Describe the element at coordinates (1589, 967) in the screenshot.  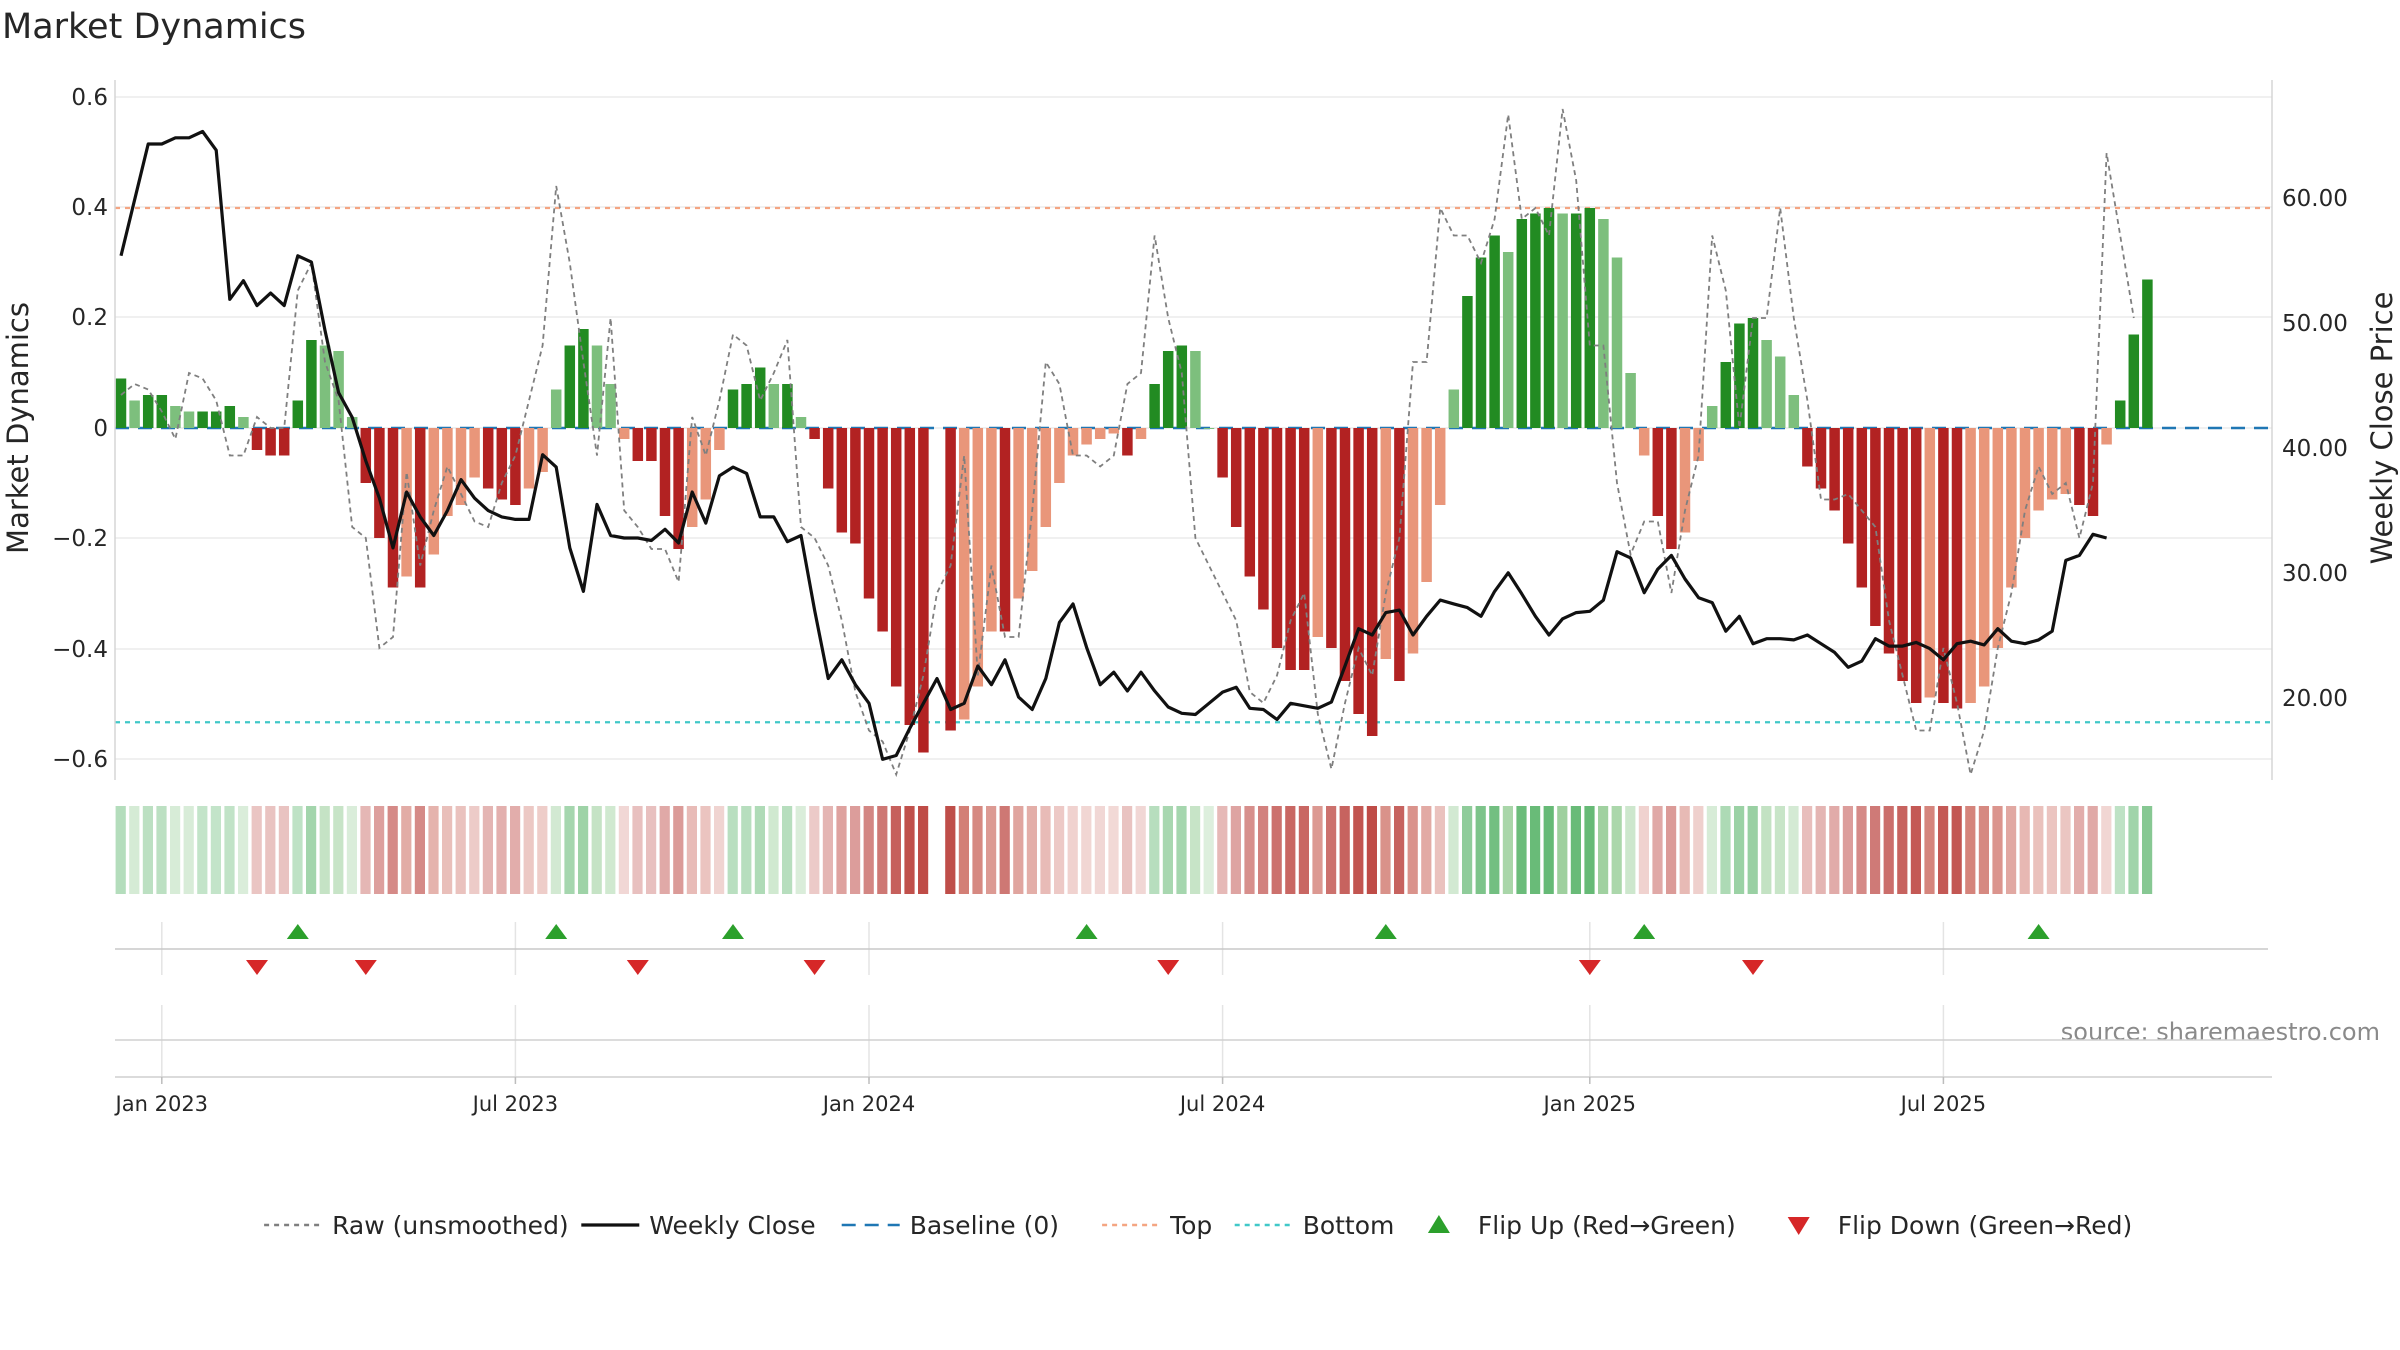
I see `flip-down-marker` at that location.